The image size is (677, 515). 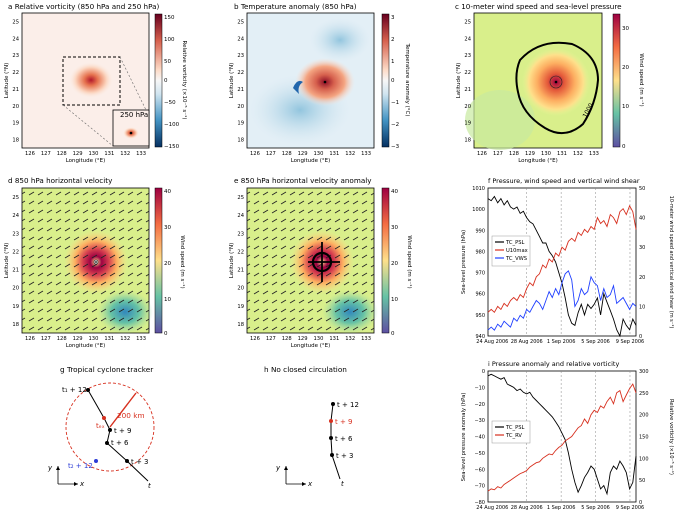 I want to click on y-left-tick: −60, so click(x=479, y=470).